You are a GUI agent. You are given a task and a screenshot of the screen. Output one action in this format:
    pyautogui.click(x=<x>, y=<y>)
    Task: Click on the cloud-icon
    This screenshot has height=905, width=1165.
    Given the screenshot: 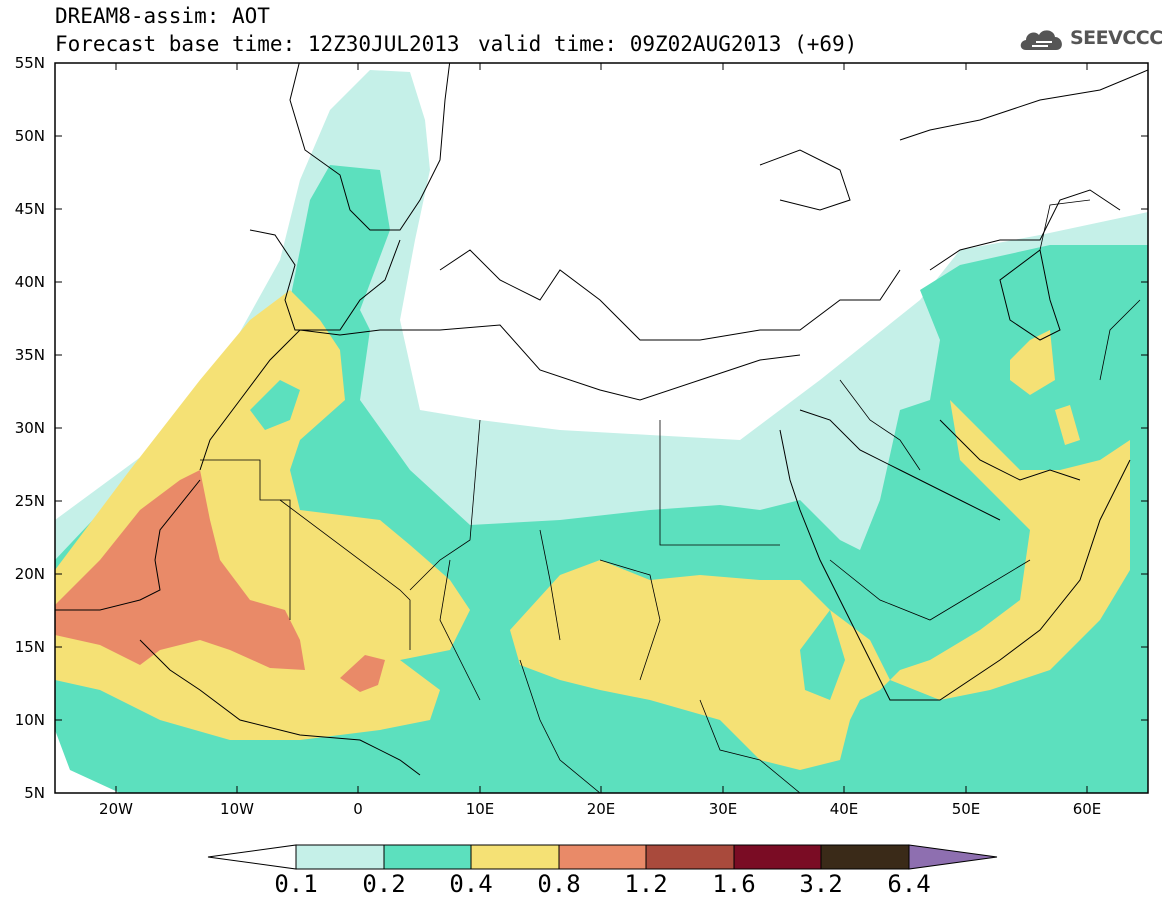 What is the action you would take?
    pyautogui.click(x=1041, y=40)
    